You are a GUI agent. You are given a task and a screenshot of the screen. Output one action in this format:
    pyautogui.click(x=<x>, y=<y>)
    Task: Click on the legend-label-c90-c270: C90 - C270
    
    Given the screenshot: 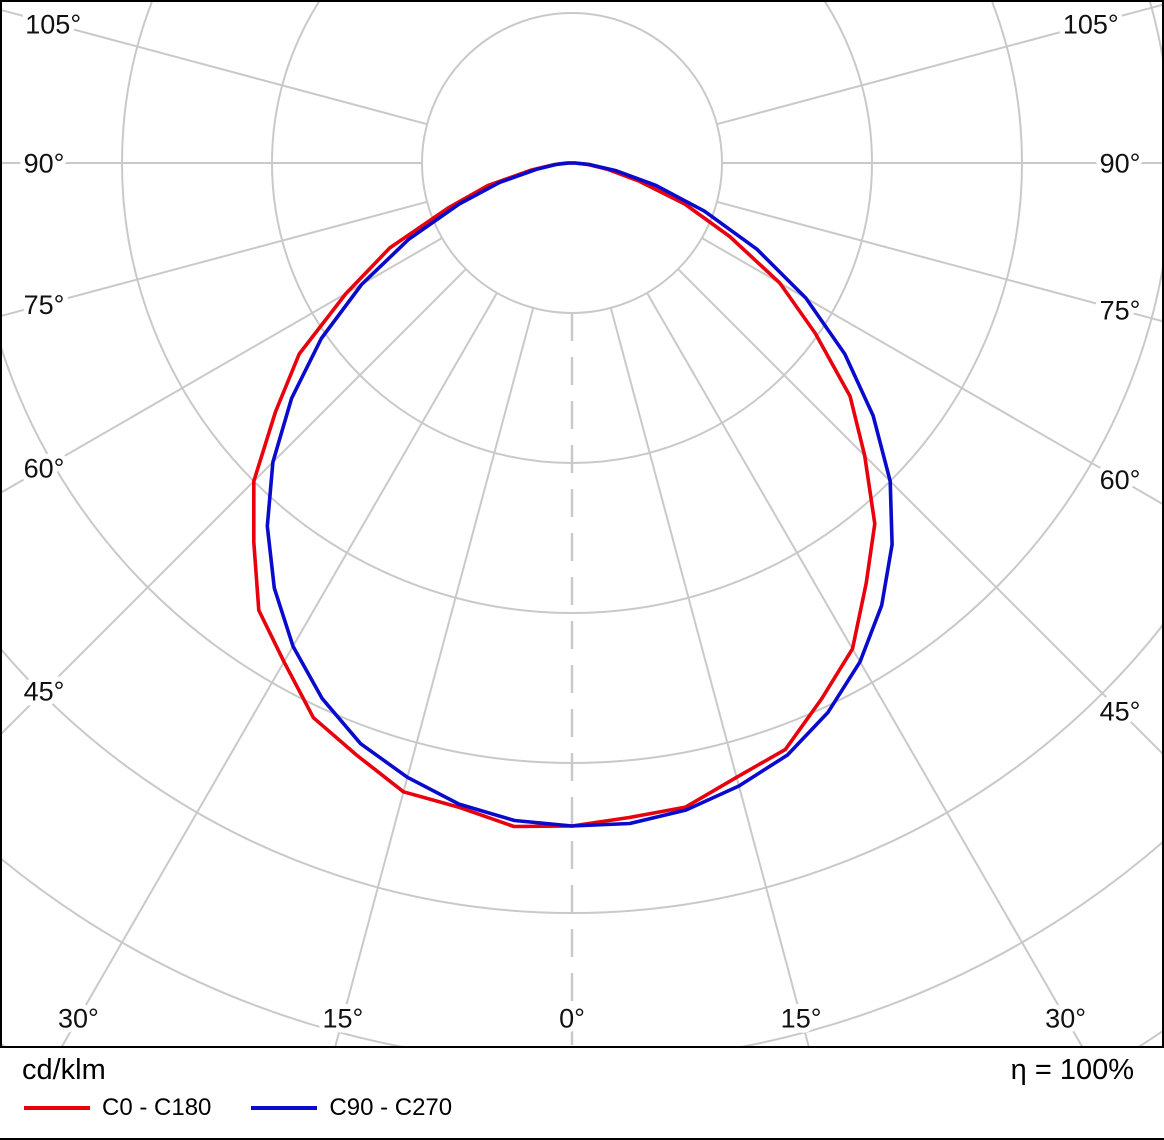 What is the action you would take?
    pyautogui.click(x=391, y=1107)
    